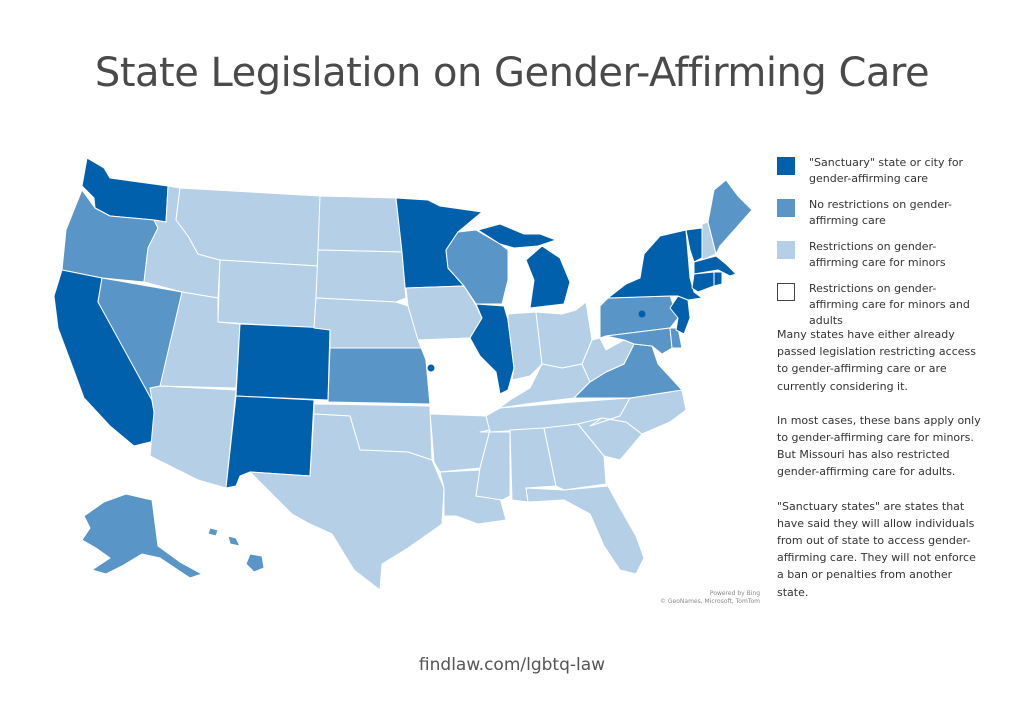  Describe the element at coordinates (548, 277) in the screenshot. I see `state-mi` at that location.